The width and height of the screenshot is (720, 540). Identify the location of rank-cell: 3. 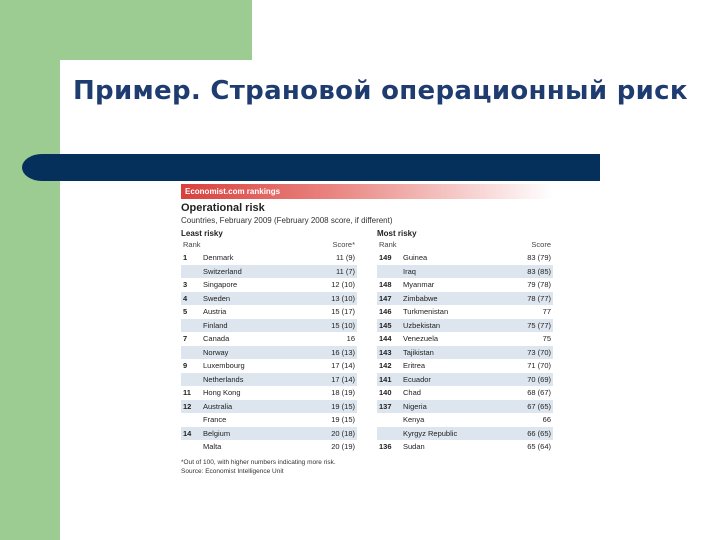
(185, 284).